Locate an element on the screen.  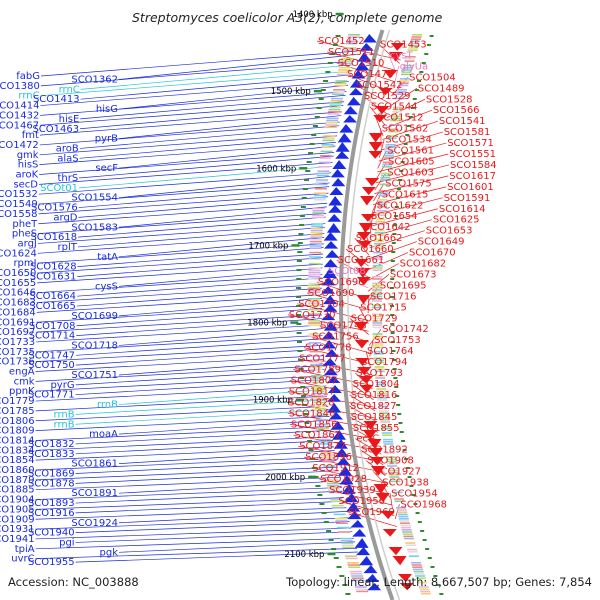
gene-label: SCO1603 is located at coordinates (410, 172).